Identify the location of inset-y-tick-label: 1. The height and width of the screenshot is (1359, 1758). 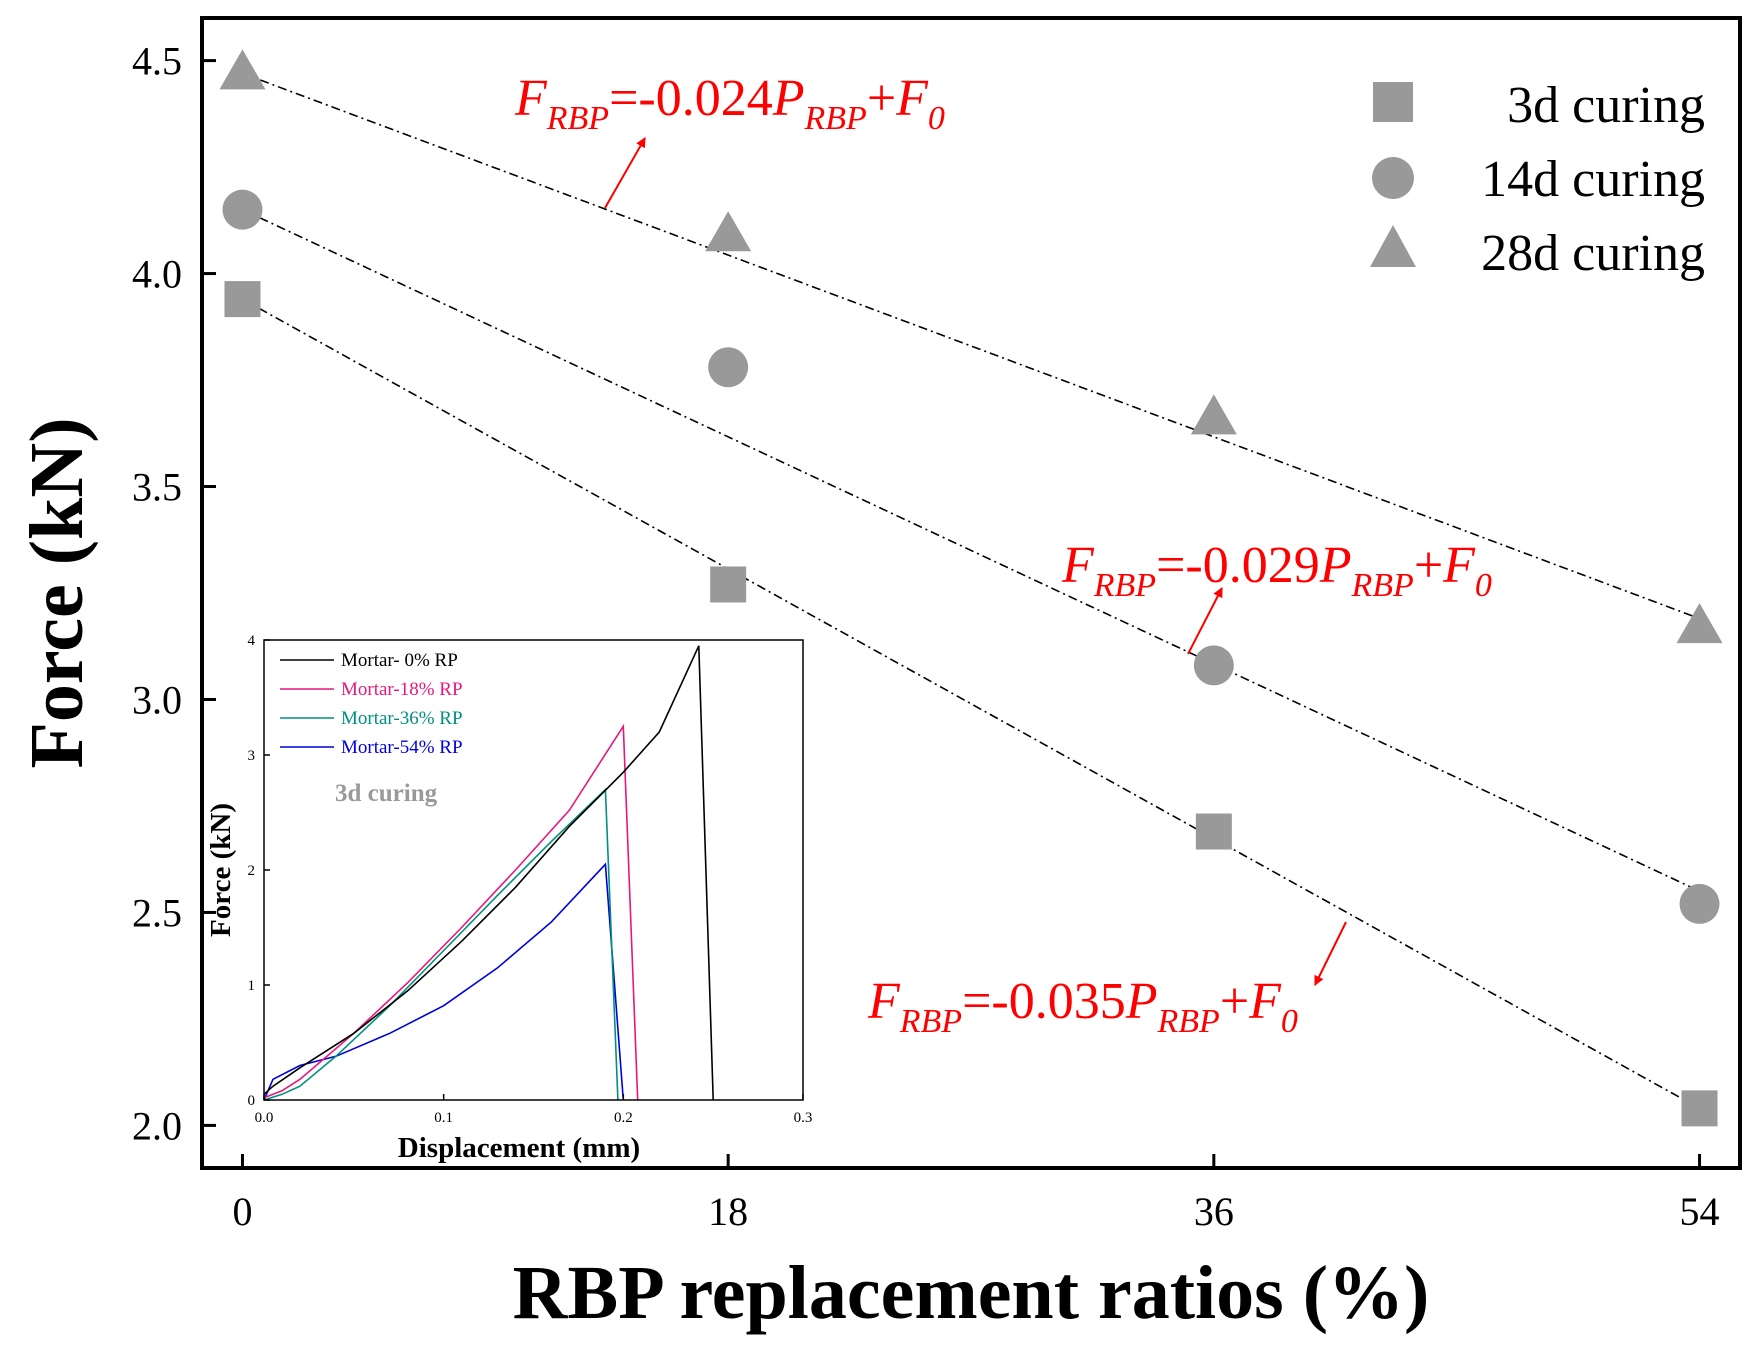
(252, 986).